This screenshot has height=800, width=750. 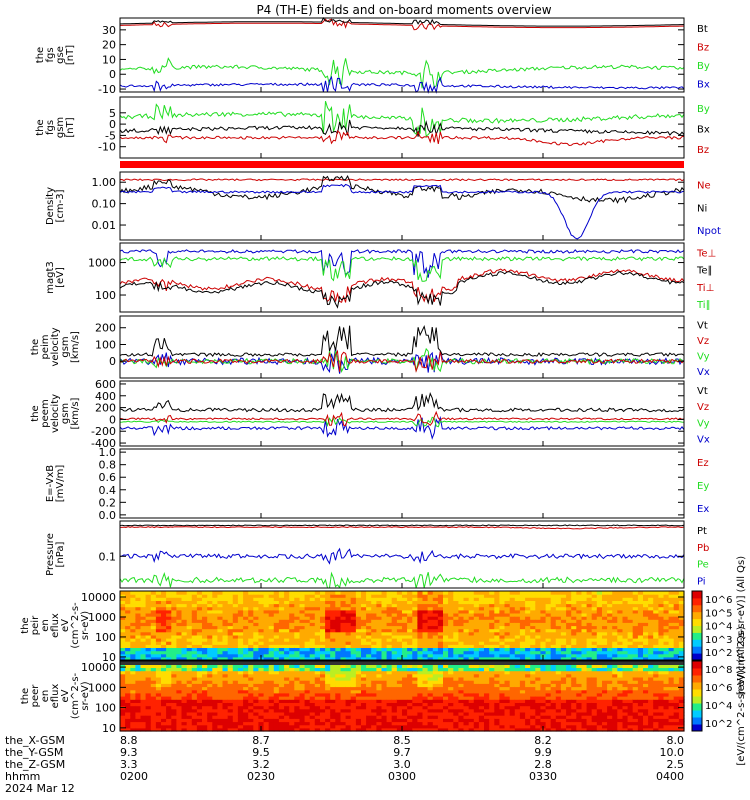 What do you see at coordinates (108, 490) in the screenshot?
I see `y-tick-label: 0.4` at bounding box center [108, 490].